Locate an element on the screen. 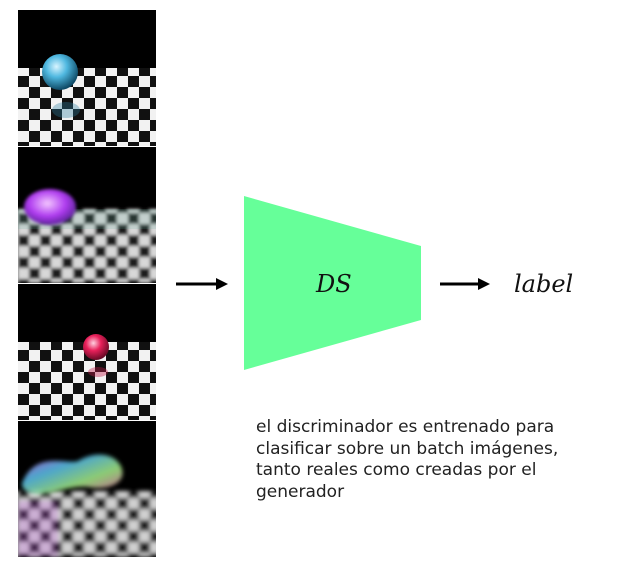 Image resolution: width=624 pixels, height=571 pixels. image-frame-generated-purple-blob is located at coordinates (87, 215).